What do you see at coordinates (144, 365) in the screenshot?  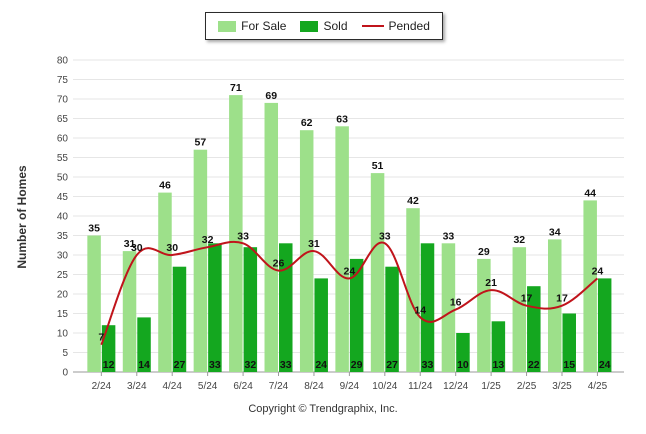 I see `sold-data-label: 14` at bounding box center [144, 365].